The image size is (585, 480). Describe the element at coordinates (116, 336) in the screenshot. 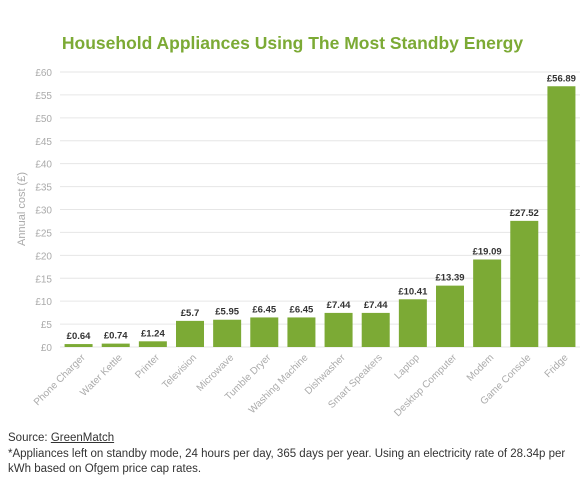

I see `data-label: £0.74` at that location.